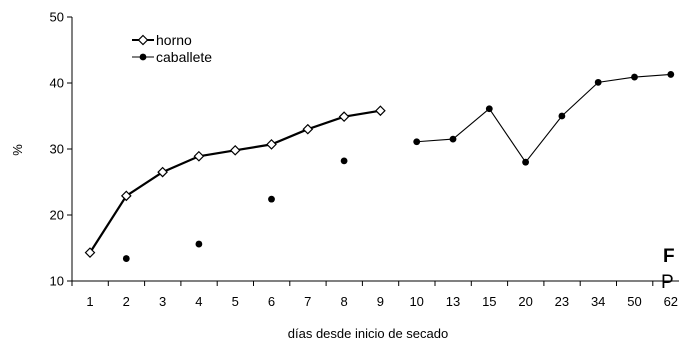 Image resolution: width=679 pixels, height=344 pixels. Describe the element at coordinates (57, 149) in the screenshot. I see `y-tick-label: 30` at that location.